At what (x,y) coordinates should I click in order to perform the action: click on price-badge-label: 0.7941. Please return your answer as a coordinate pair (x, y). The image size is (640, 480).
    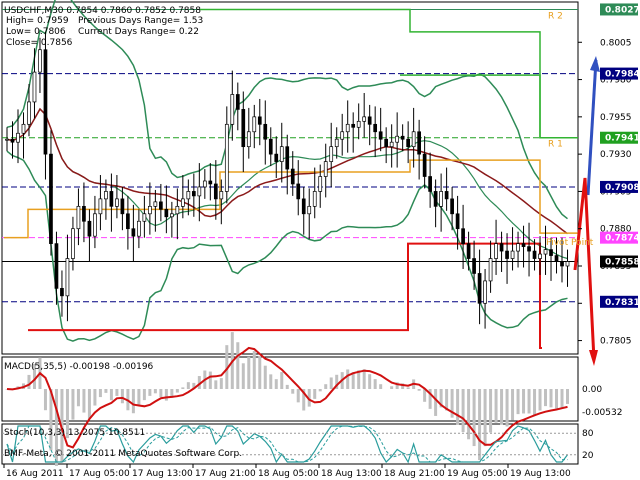
    Looking at the image, I should click on (622, 139).